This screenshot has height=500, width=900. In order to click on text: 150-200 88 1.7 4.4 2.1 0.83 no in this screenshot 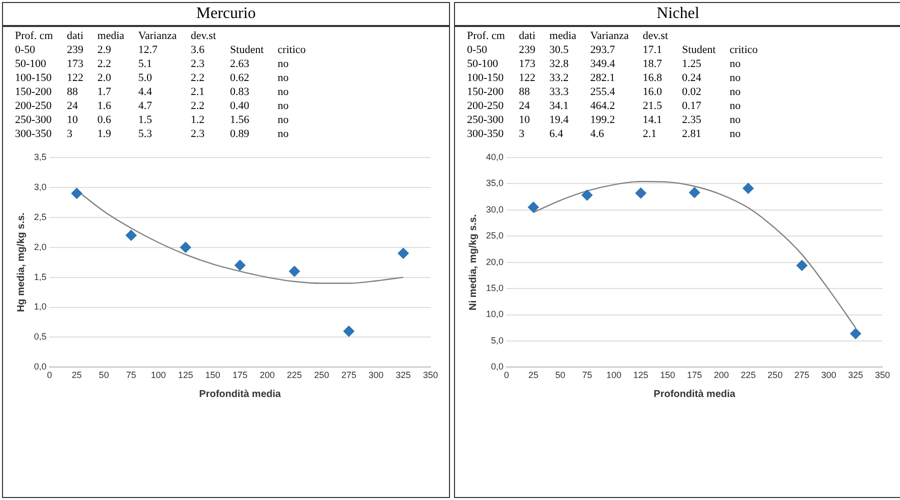, I will do `click(152, 92)`.